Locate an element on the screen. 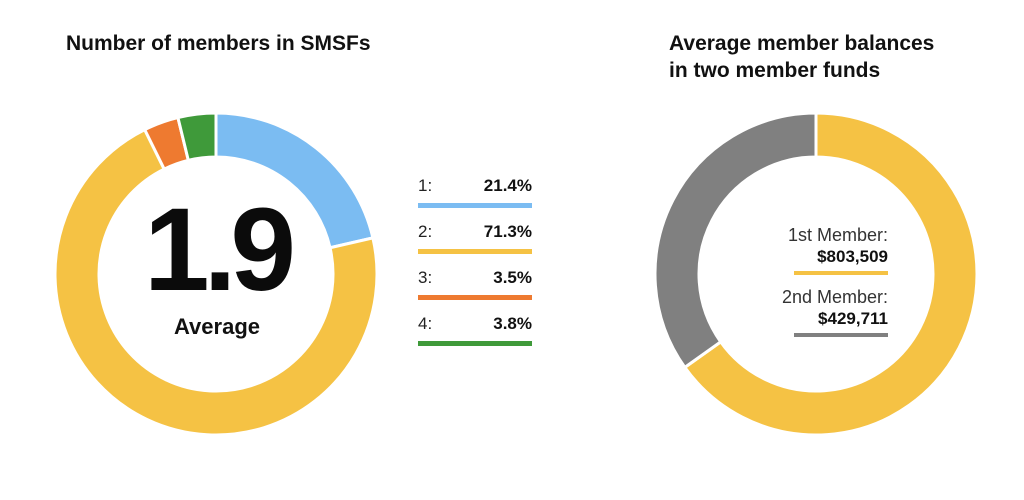 Image resolution: width=1024 pixels, height=500 pixels. legend-key: 4: is located at coordinates (425, 323).